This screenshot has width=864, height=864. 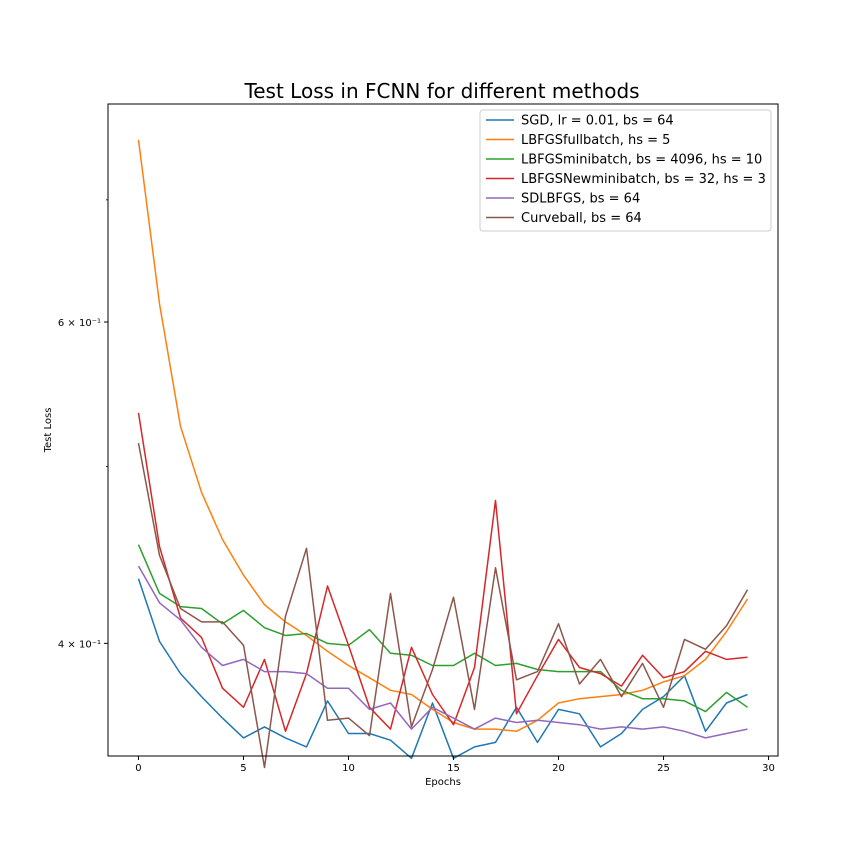 What do you see at coordinates (348, 768) in the screenshot?
I see `x-tick-label: 10` at bounding box center [348, 768].